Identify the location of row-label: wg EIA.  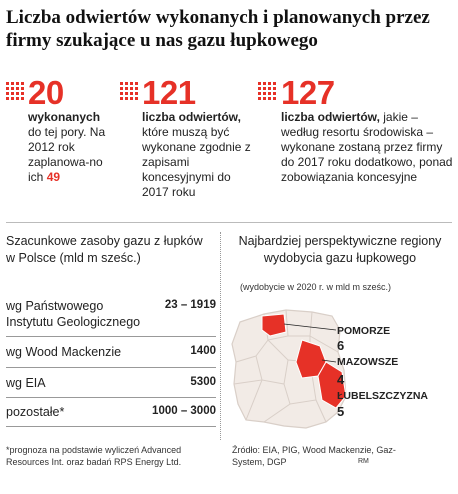
(26, 383).